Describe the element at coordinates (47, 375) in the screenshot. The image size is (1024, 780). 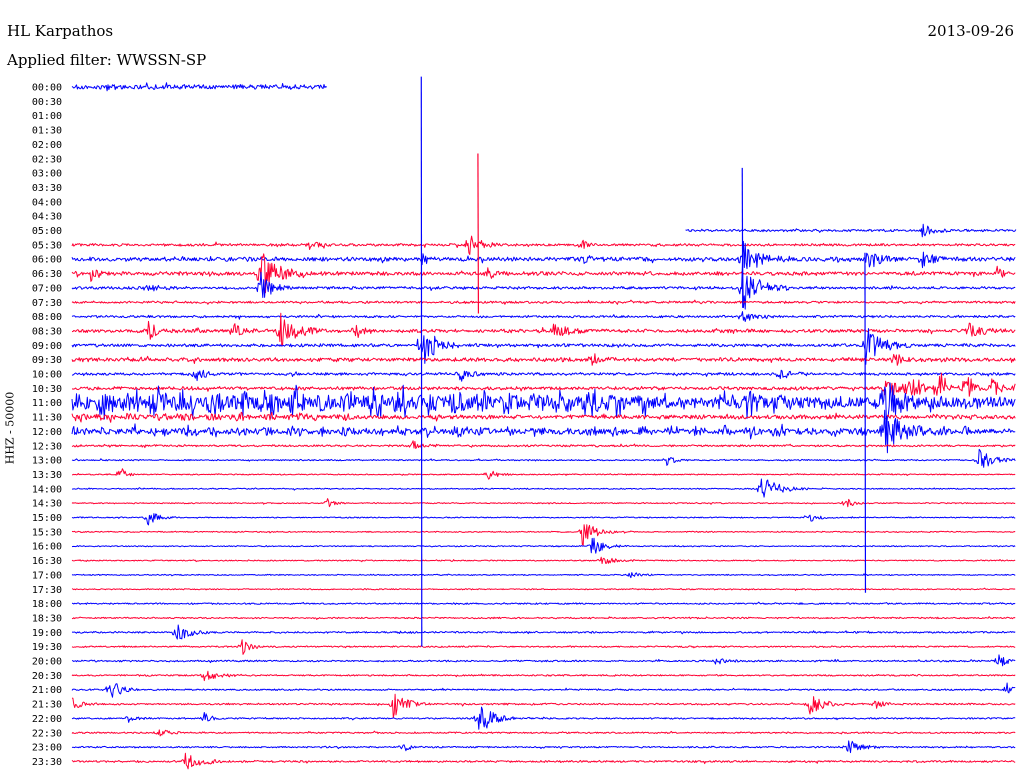
I see `row-time-label: 10:00` at that location.